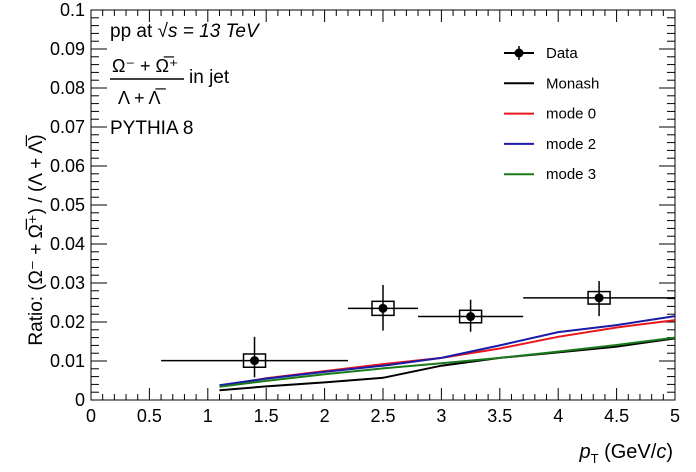 The height and width of the screenshot is (472, 696). I want to click on annotation-collision: pp at √s = 13 TeV, so click(185, 31).